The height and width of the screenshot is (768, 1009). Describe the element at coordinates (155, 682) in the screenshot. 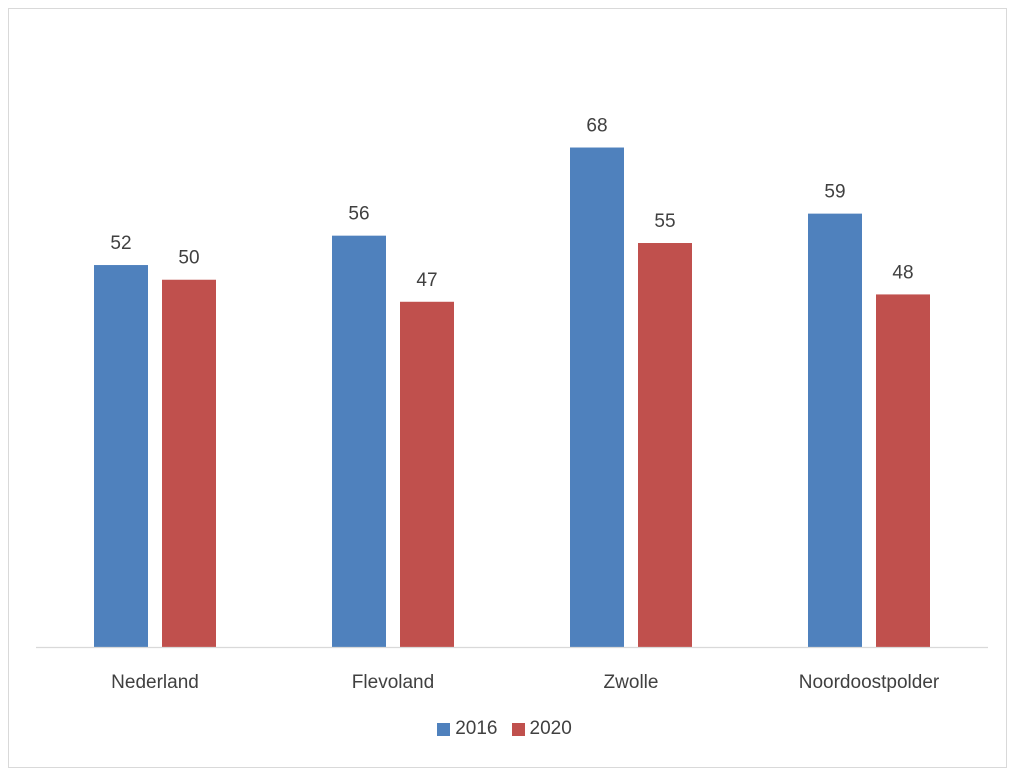

I see `category-label-nederland: Nederland` at that location.